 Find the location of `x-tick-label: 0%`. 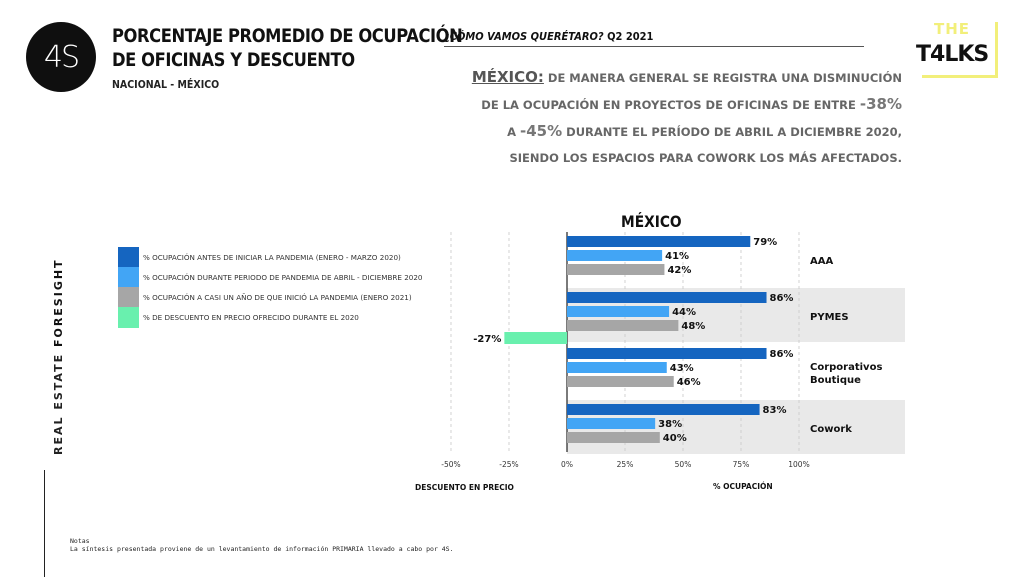

x-tick-label: 0% is located at coordinates (567, 464).